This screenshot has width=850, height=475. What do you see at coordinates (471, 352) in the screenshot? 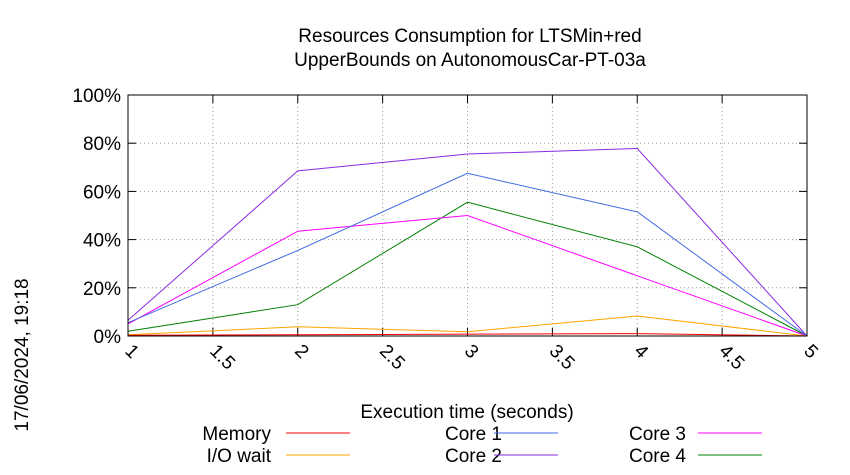
I see `x-tick-label: 3` at bounding box center [471, 352].